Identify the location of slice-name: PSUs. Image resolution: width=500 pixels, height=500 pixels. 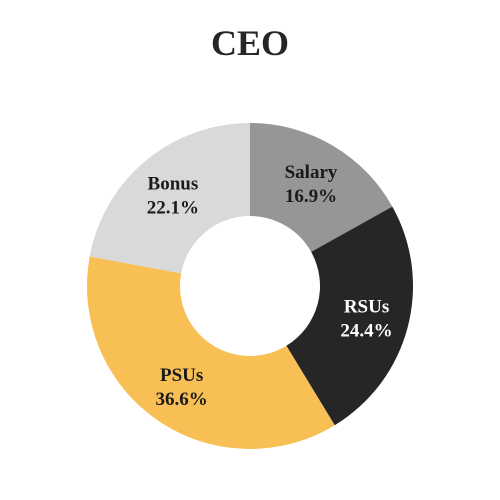
(181, 375).